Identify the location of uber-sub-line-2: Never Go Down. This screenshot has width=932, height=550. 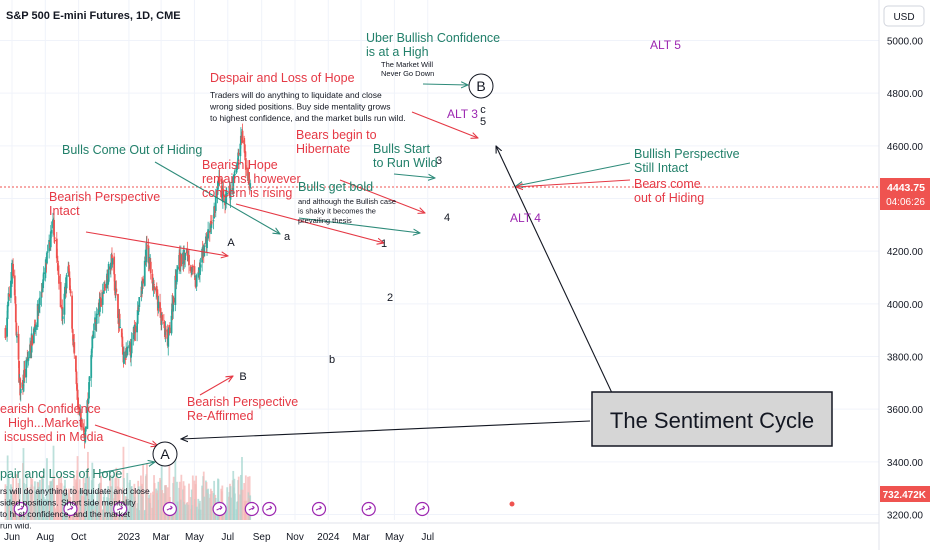
(407, 73).